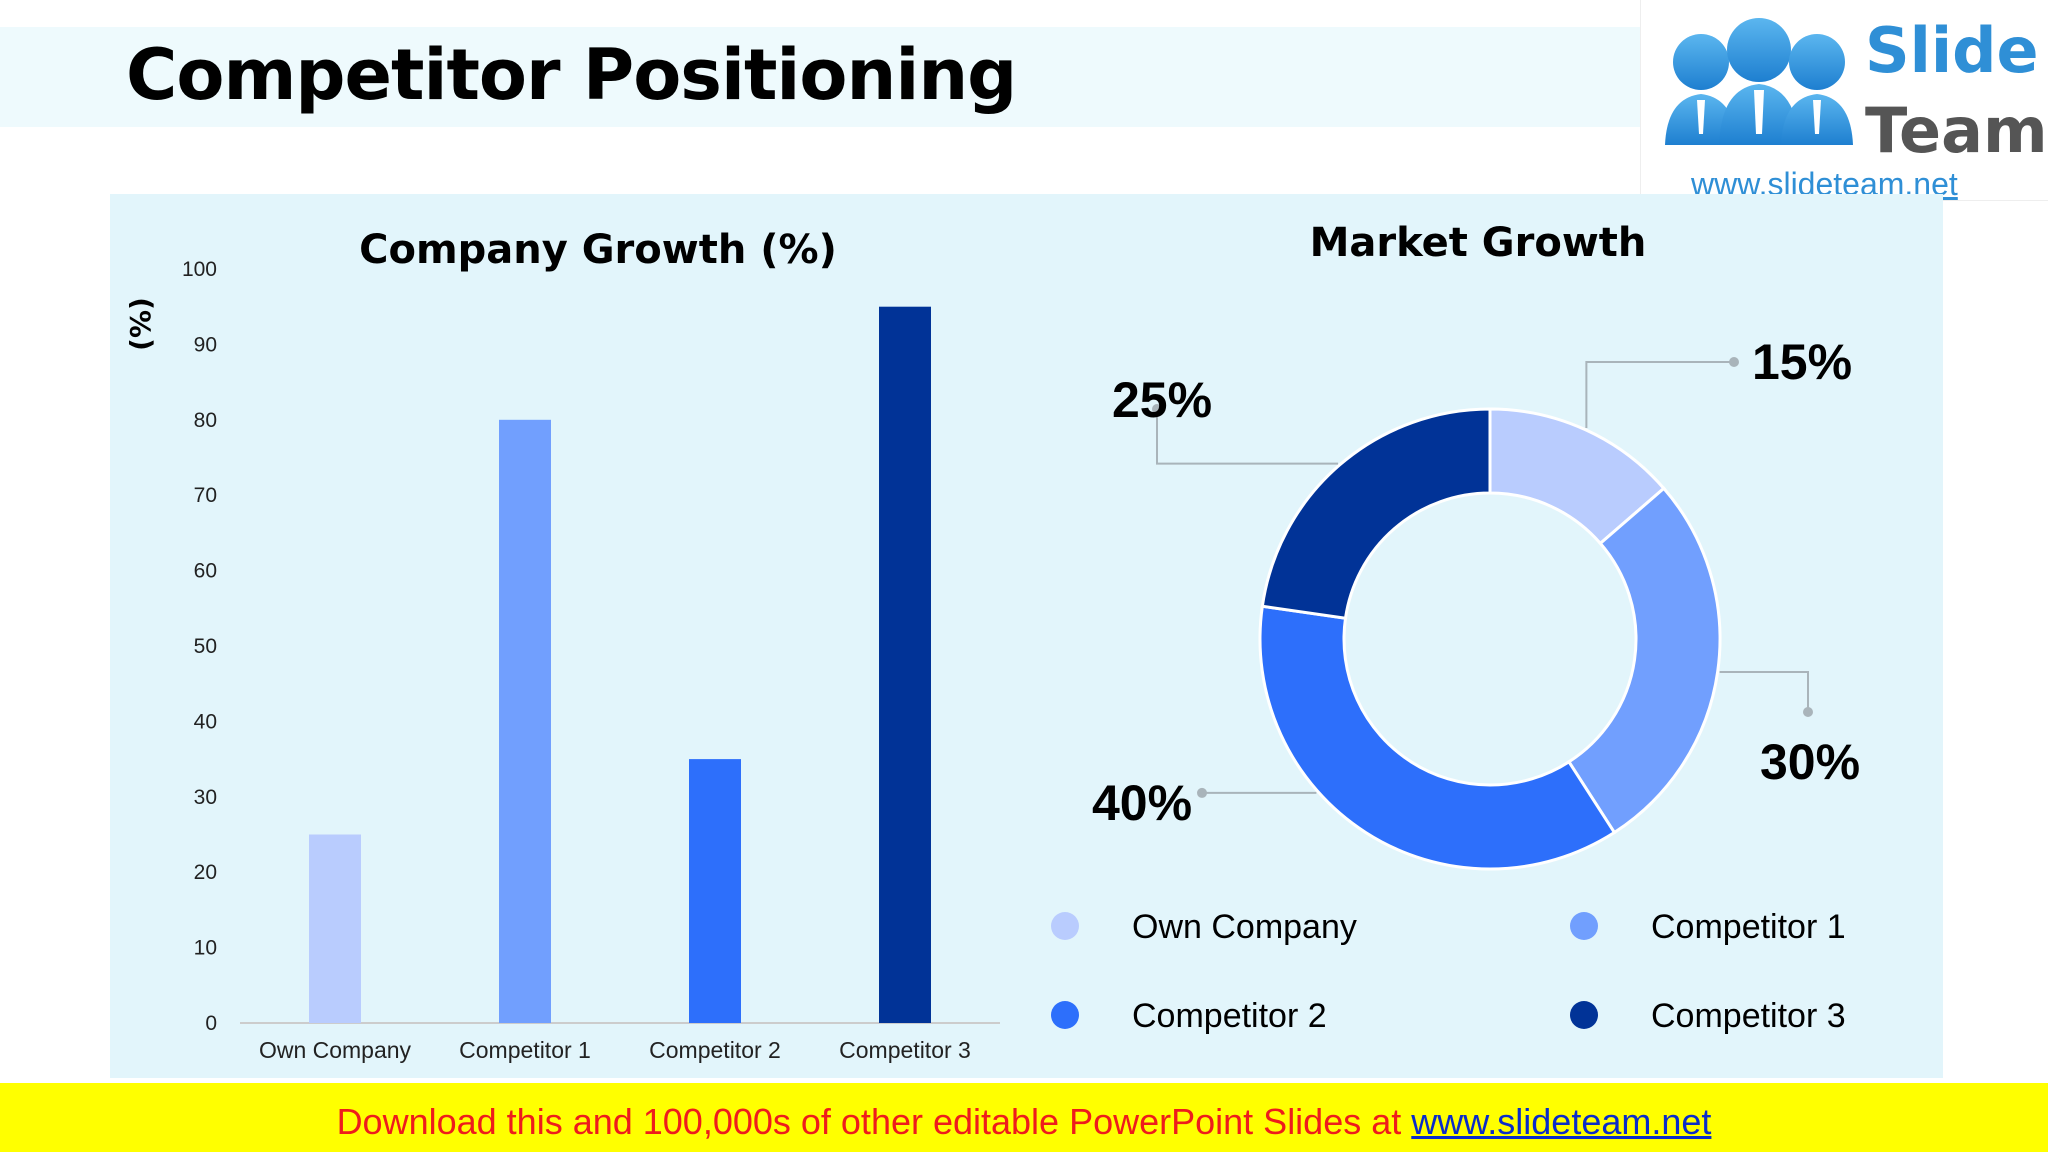 Image resolution: width=2048 pixels, height=1161 pixels. Describe the element at coordinates (199, 269) in the screenshot. I see `y-tick-label: 100` at that location.